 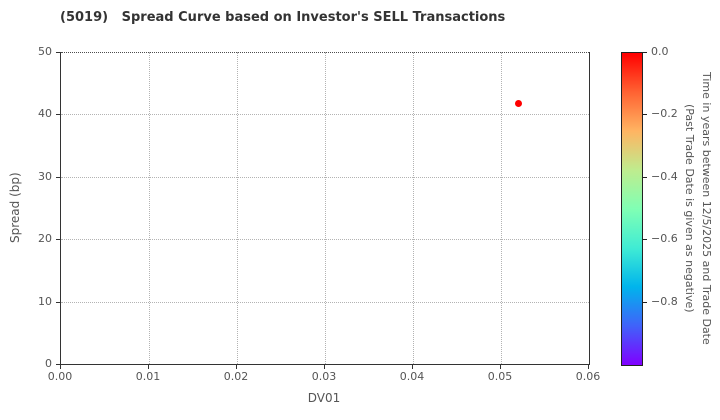 I want to click on y-tick-label: 10, so click(x=45, y=301).